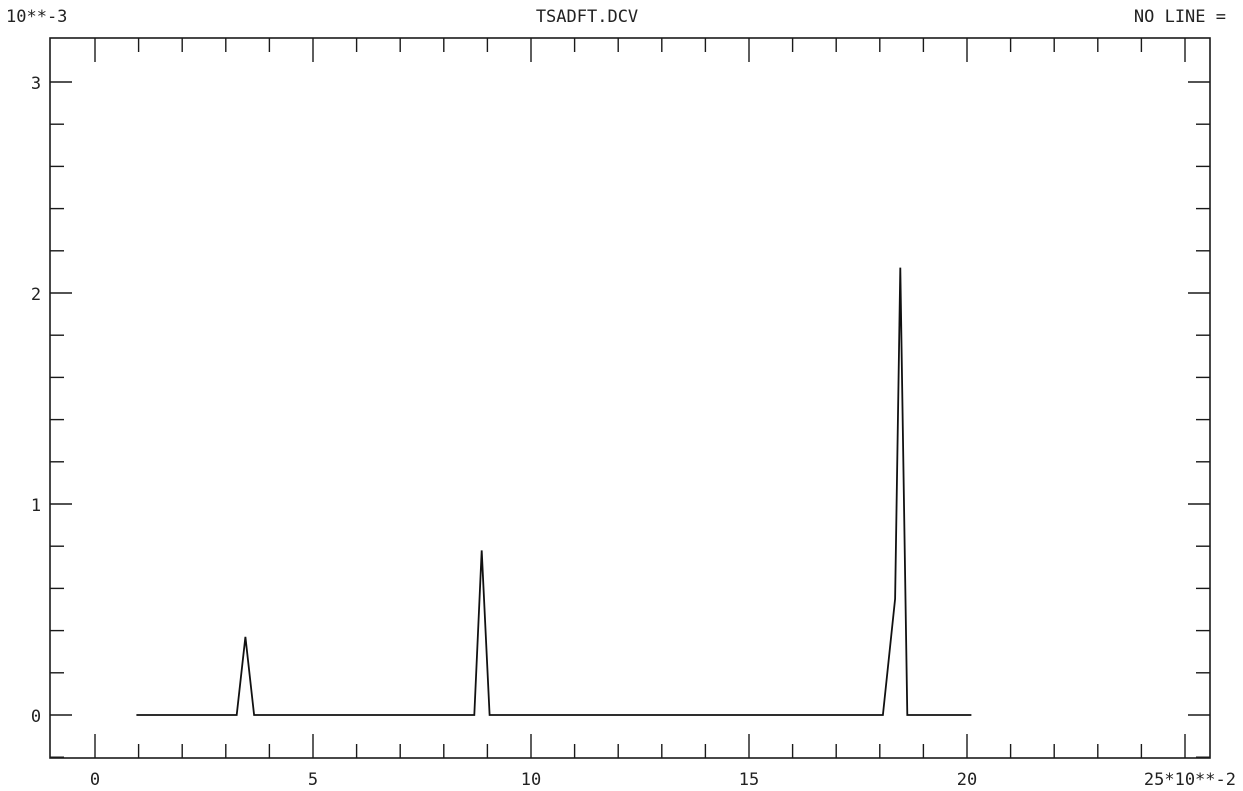 The width and height of the screenshot is (1243, 791). I want to click on x-tick-label: 0, so click(95, 780).